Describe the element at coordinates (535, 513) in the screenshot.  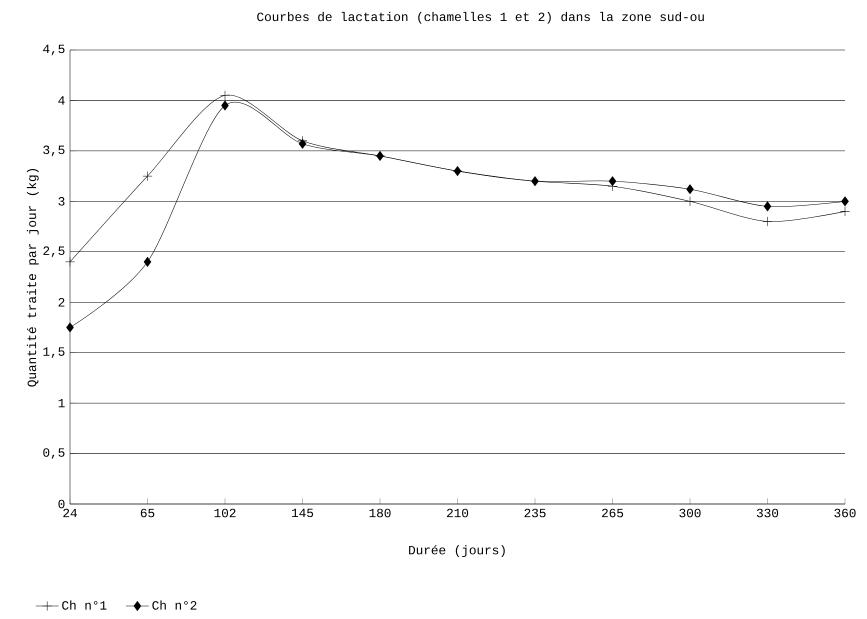
I see `x-tick-label: 235` at that location.